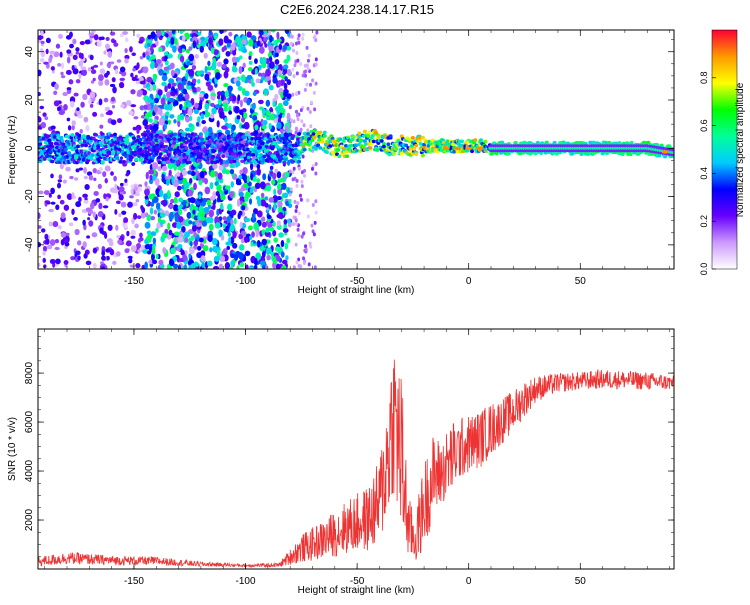  Describe the element at coordinates (704, 173) in the screenshot. I see `colorbar-tick-label: 0.4` at that location.